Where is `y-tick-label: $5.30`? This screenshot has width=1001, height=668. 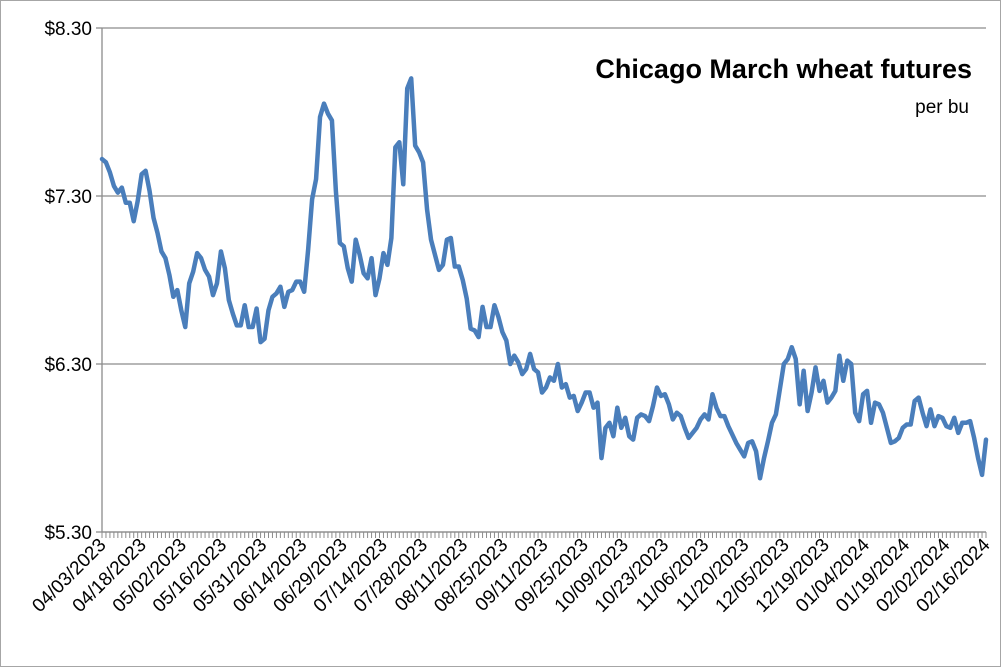 y-tick-label: $5.30 is located at coordinates (68, 533).